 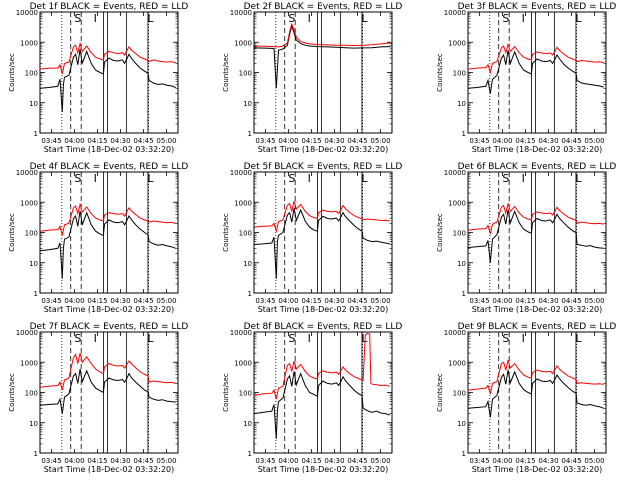 What do you see at coordinates (109, 167) in the screenshot?
I see `chart-title: Det 4f BLACK = Events, RED = LLD` at bounding box center [109, 167].